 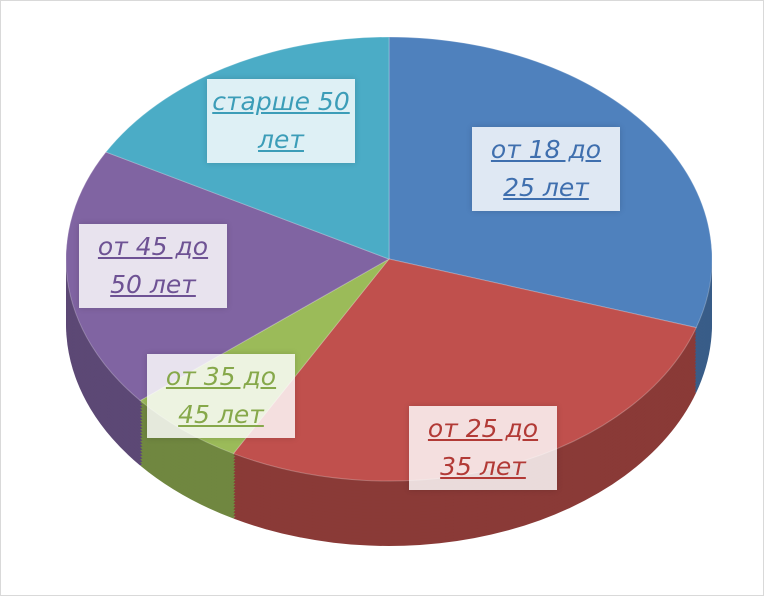 What do you see at coordinates (153, 266) in the screenshot?
I see `slice-label: от 45 до 50 лет` at bounding box center [153, 266].